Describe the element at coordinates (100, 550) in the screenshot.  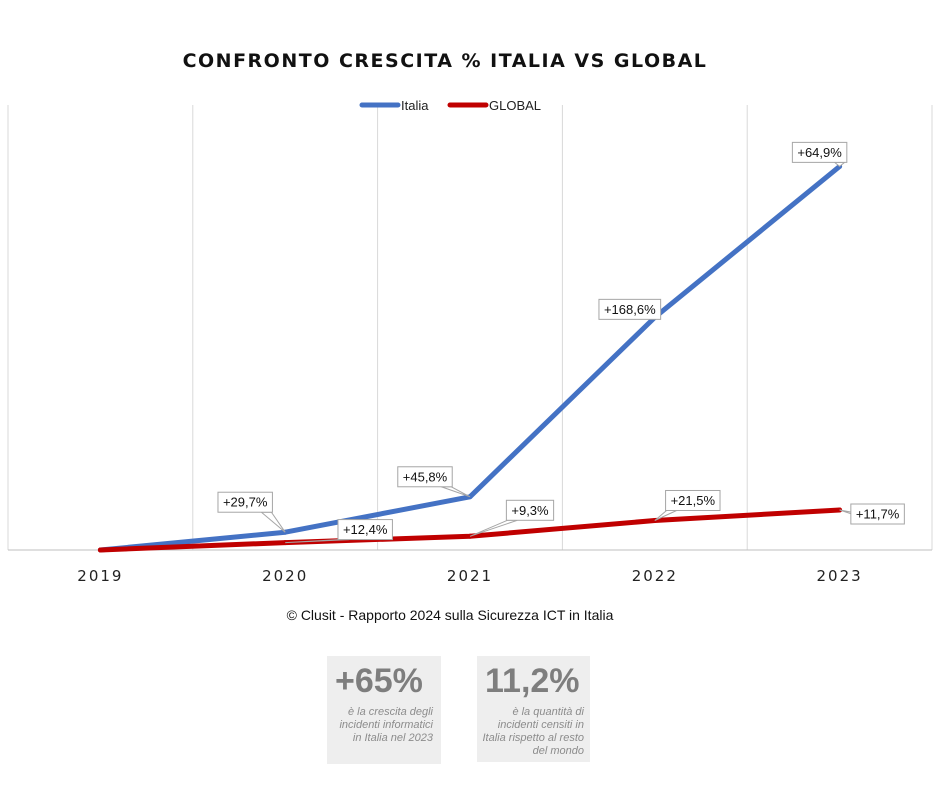
I see `data-point` at that location.